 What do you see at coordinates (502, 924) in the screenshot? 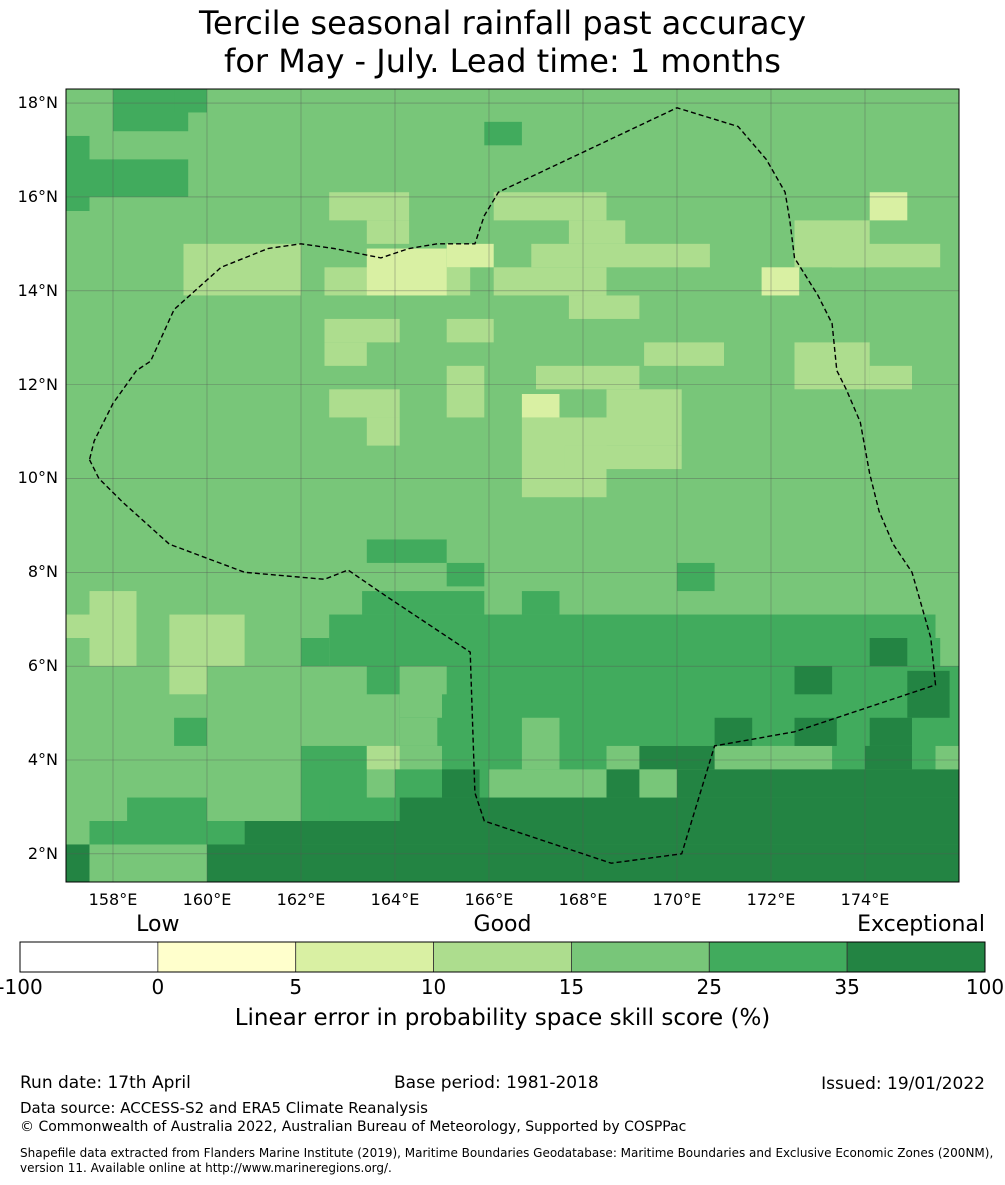
I see `colorbar-category-label: Good` at bounding box center [502, 924].